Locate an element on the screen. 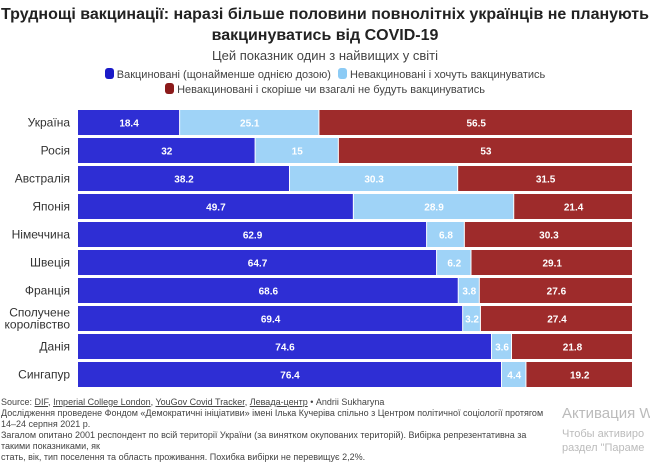 The height and width of the screenshot is (473, 650). watermark-text: Активация W is located at coordinates (606, 413).